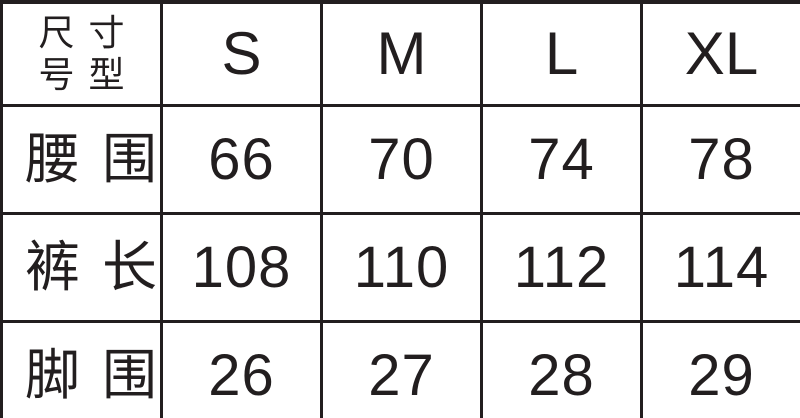 This screenshot has height=418, width=800. I want to click on row-label-waist: 腰围, so click(81, 159).